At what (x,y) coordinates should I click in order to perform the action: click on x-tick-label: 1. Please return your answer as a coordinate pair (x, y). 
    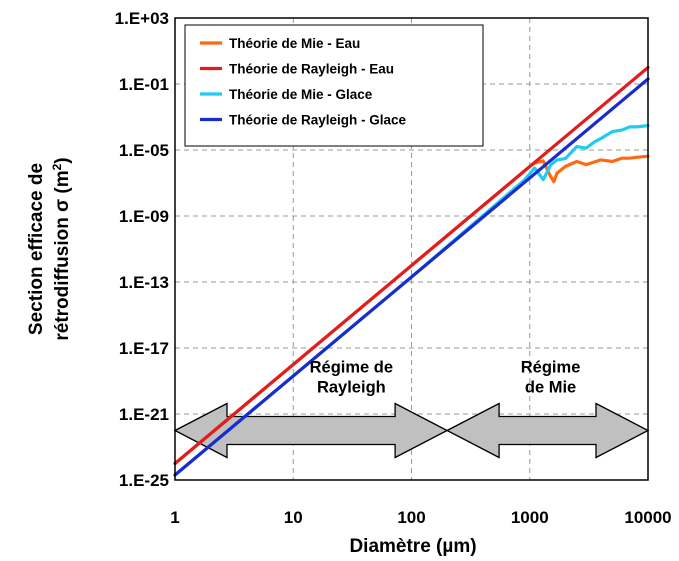
    Looking at the image, I should click on (174, 517).